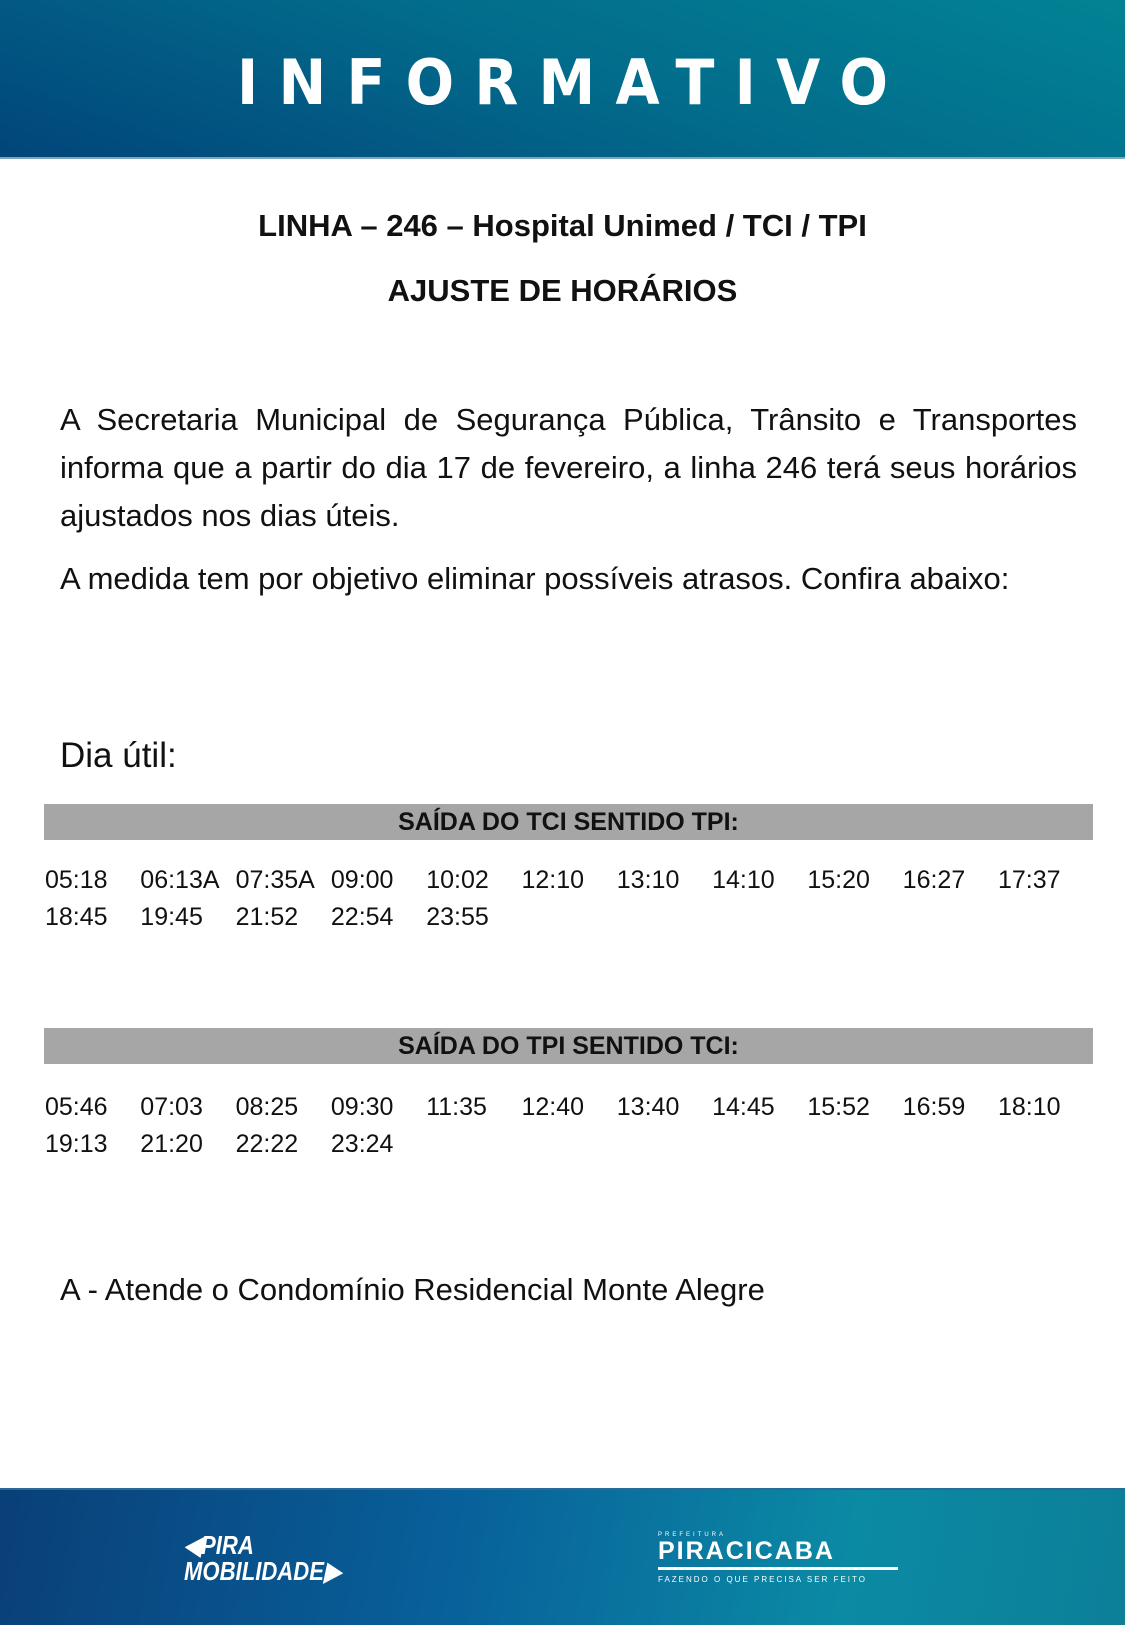 The image size is (1125, 1625). I want to click on departure-time: 19:45, so click(171, 917).